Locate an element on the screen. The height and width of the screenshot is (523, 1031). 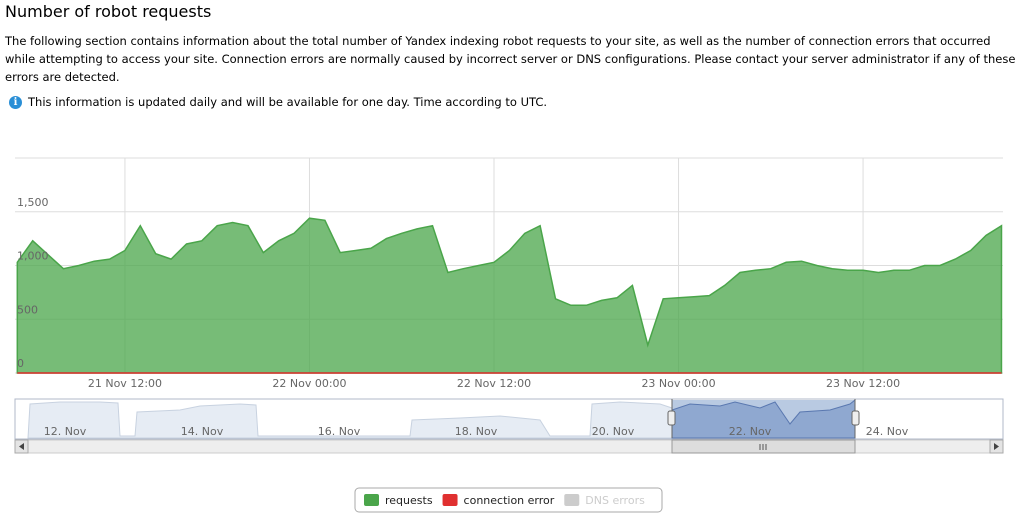
legend-box is located at coordinates (508, 500).